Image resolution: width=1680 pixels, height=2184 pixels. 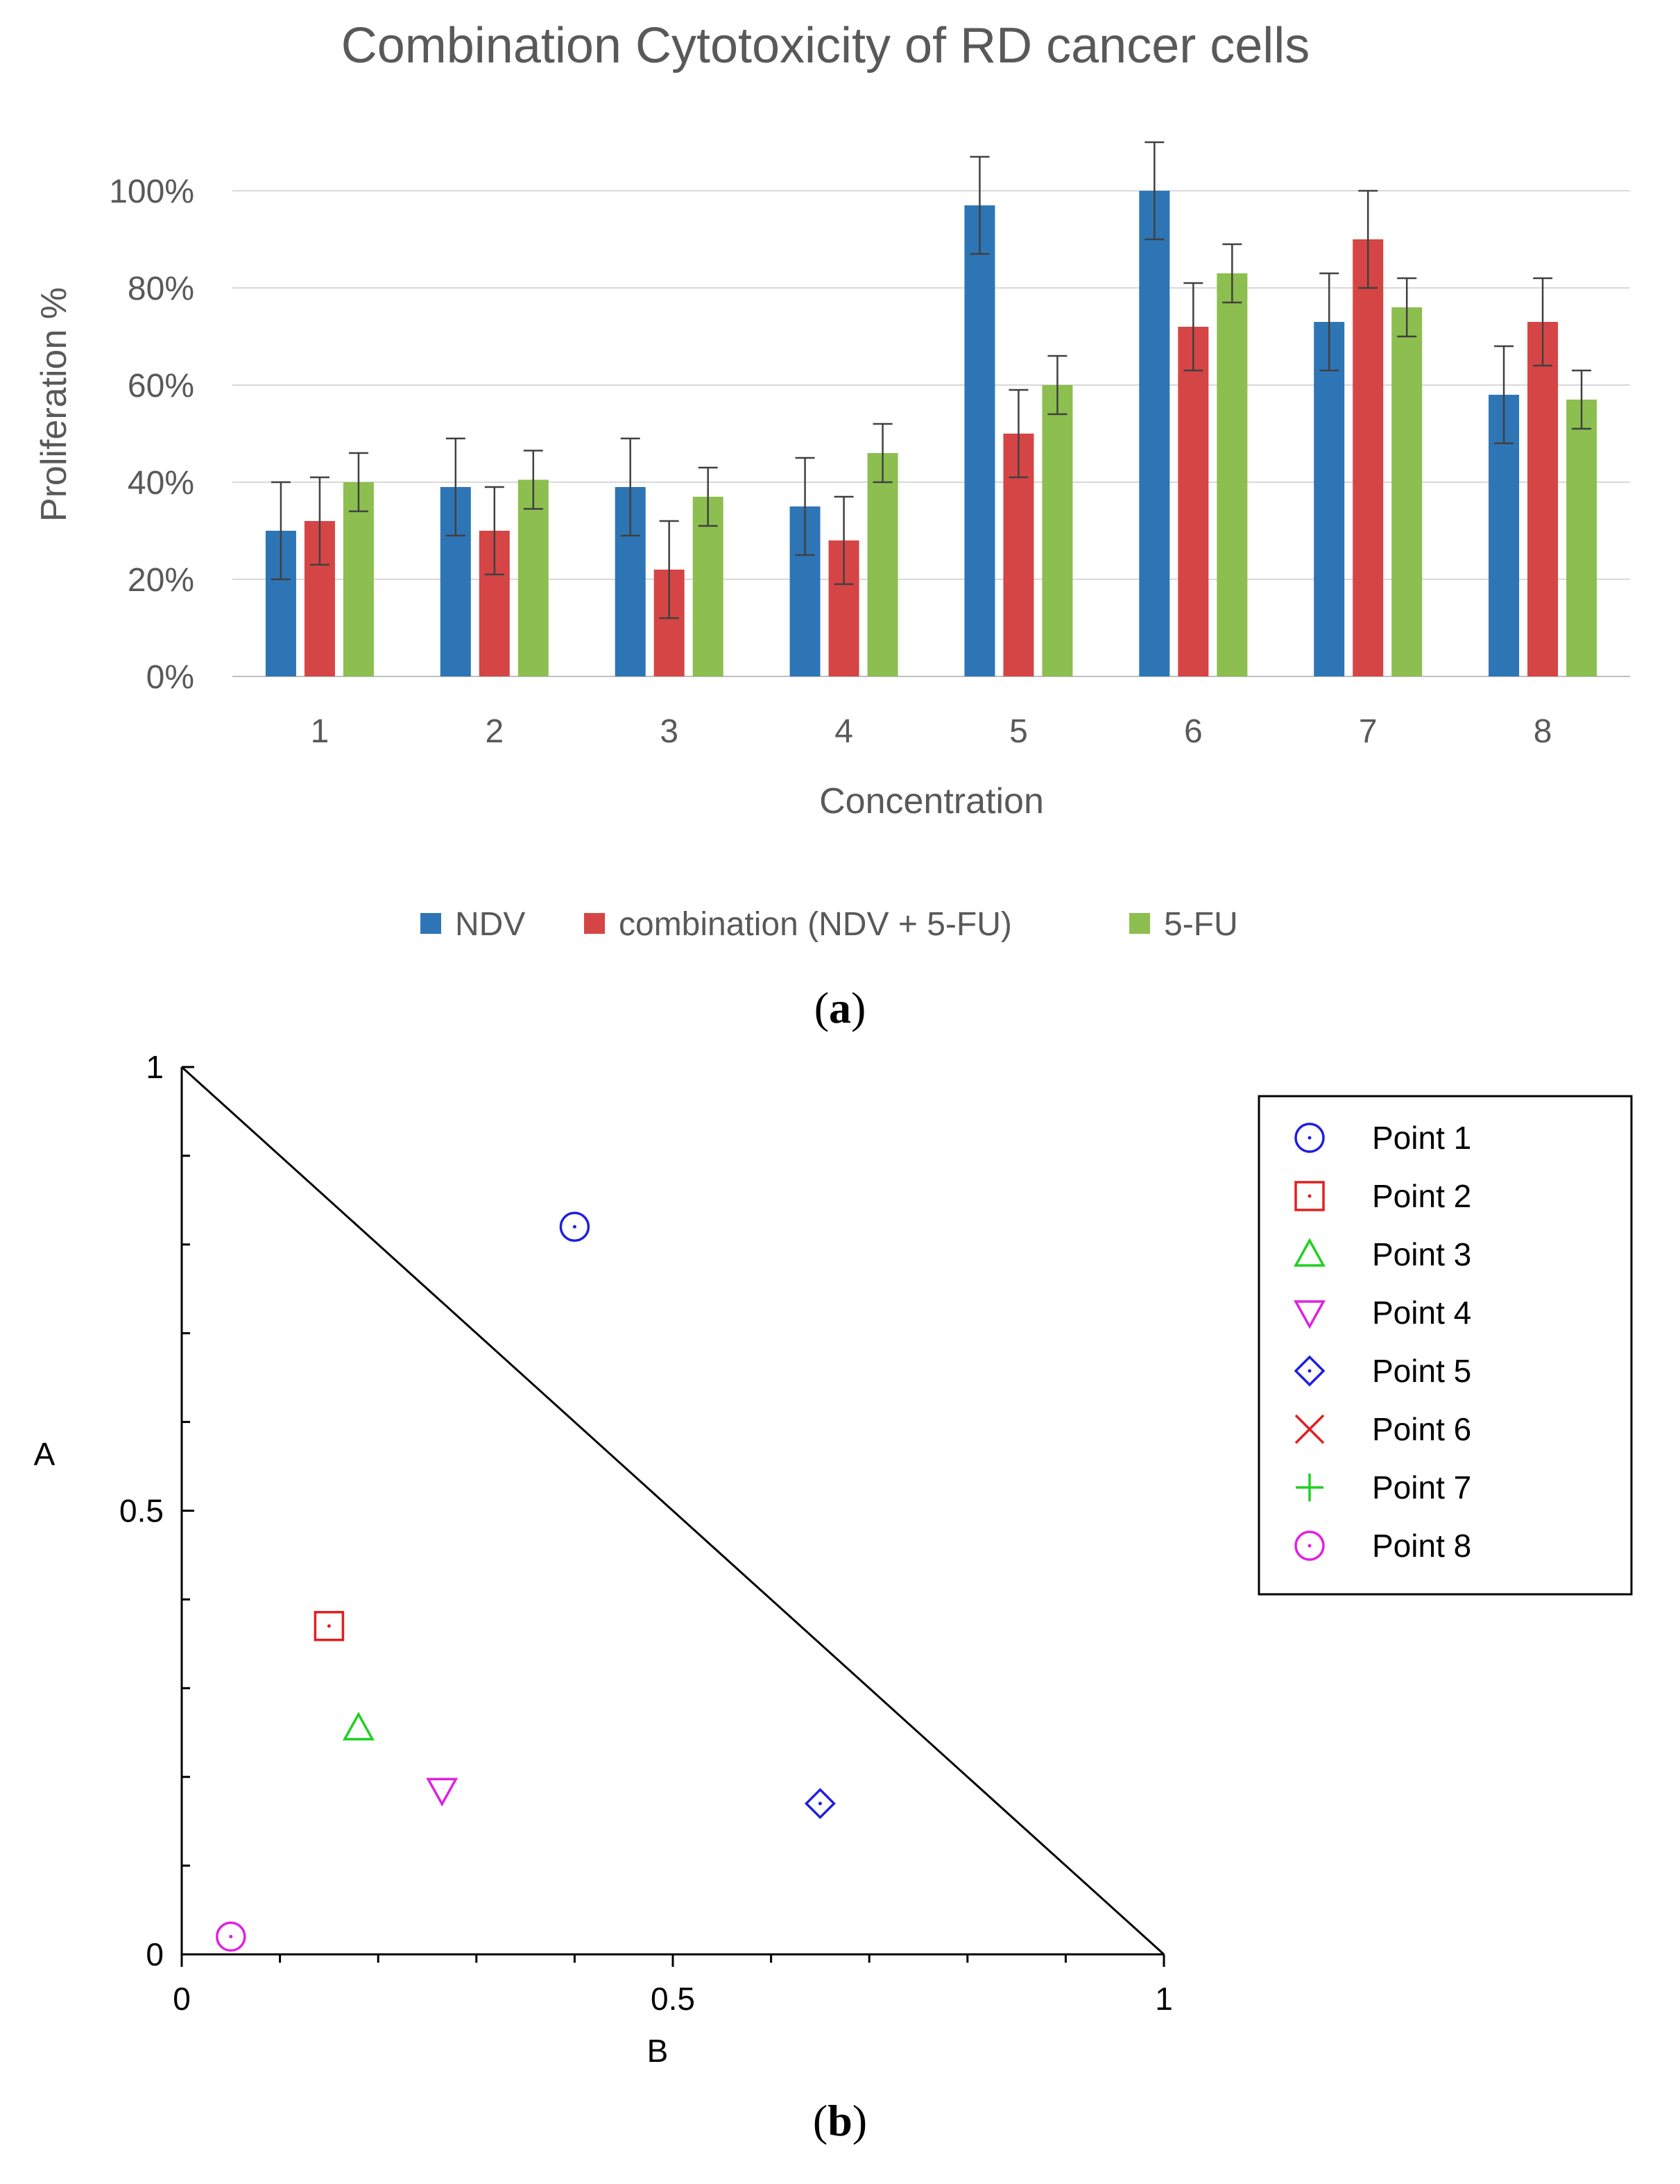 What do you see at coordinates (1421, 1196) in the screenshot?
I see `chart-b-legend-label: Point 2` at bounding box center [1421, 1196].